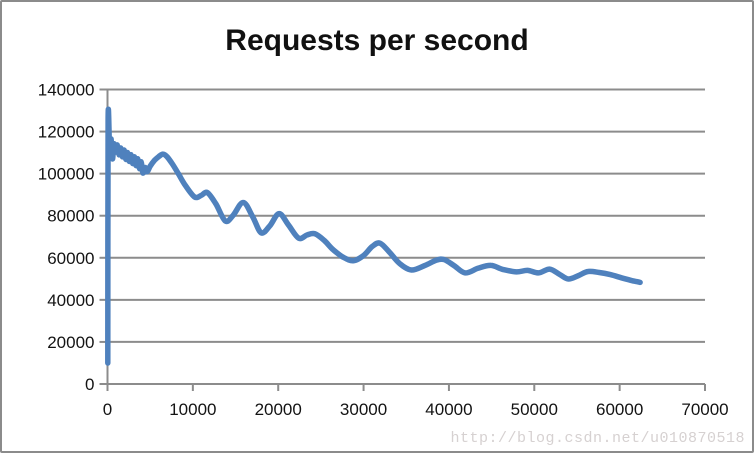 The image size is (754, 453). What do you see at coordinates (66, 132) in the screenshot?
I see `y-tick-label: 120000` at bounding box center [66, 132].